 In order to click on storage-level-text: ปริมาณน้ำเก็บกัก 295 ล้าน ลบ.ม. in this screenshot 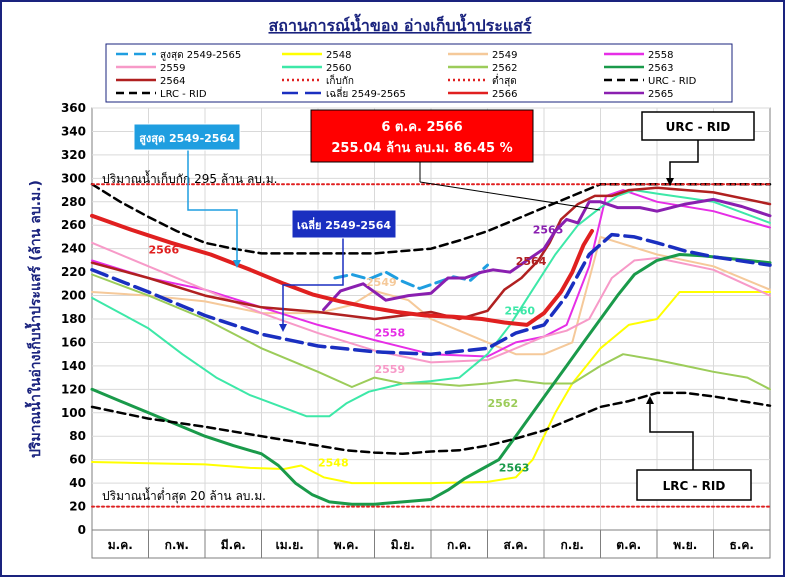, I will do `click(189, 178)`.